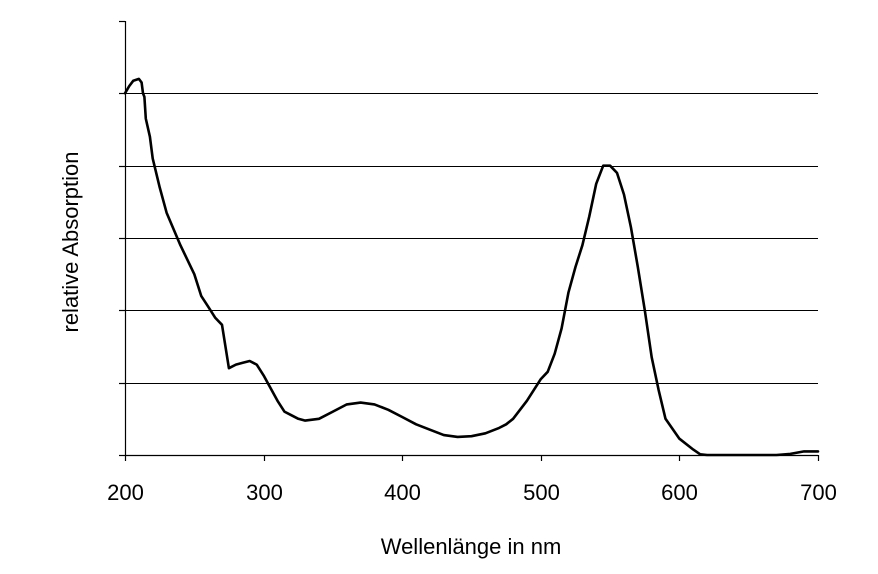  I want to click on x-tick-label-500: 500, so click(541, 492).